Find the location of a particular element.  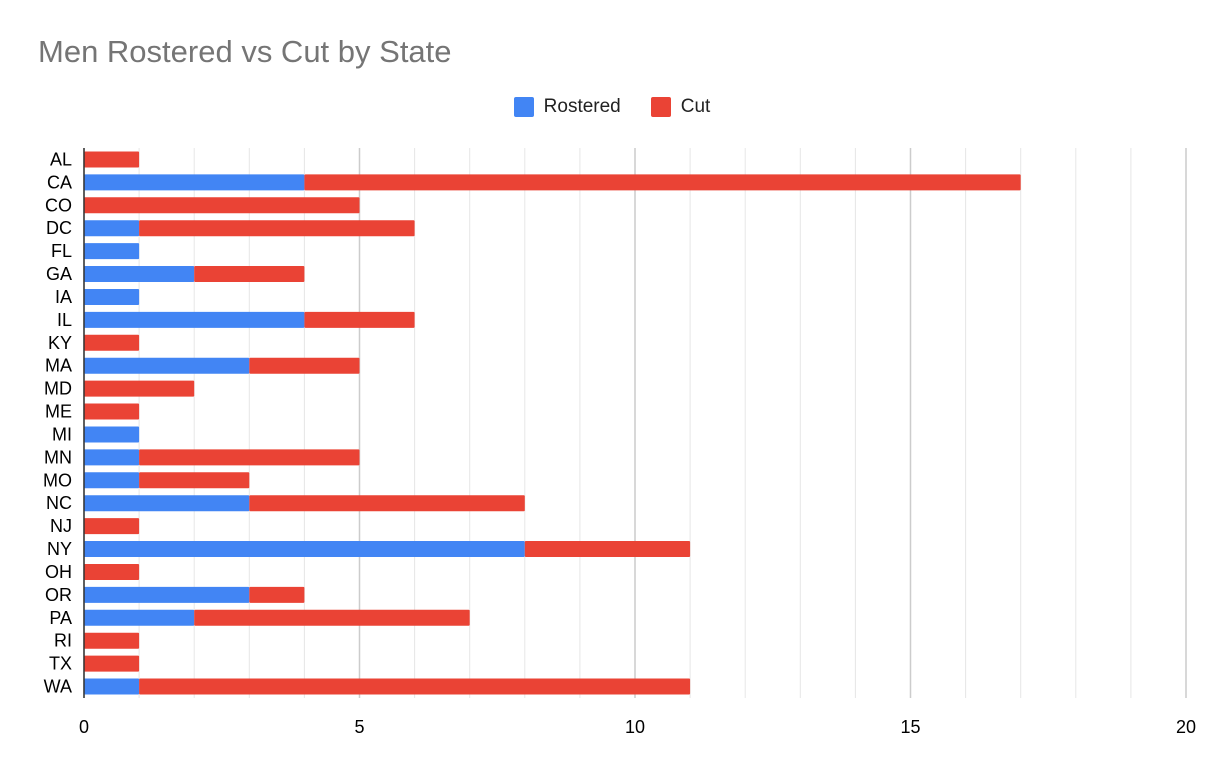

x-tick-label: 15 is located at coordinates (910, 727).